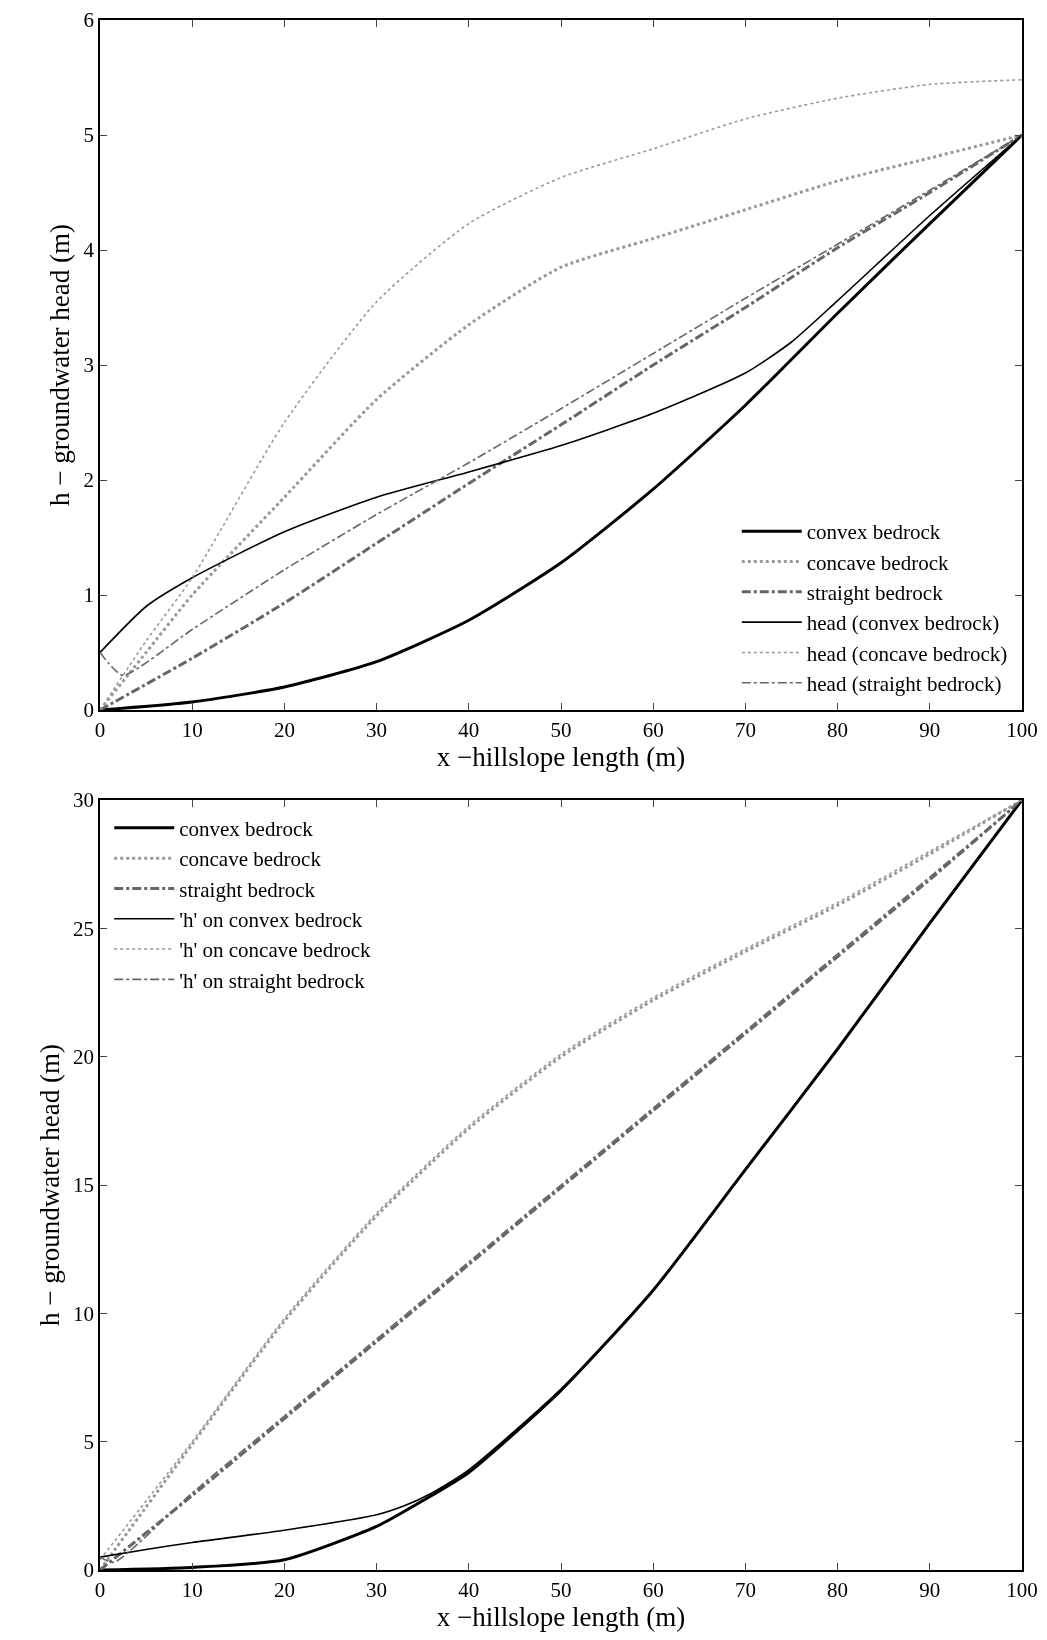 The height and width of the screenshot is (1640, 1047). I want to click on legend-label: head (straight bedrock), so click(904, 683).